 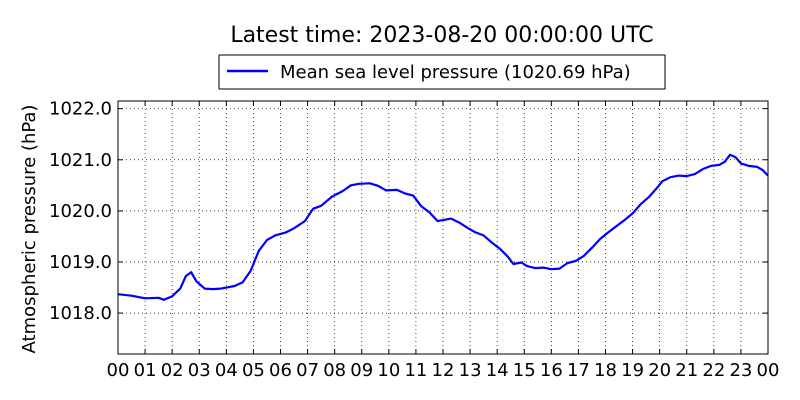 What do you see at coordinates (470, 370) in the screenshot?
I see `x-tick-label: 13` at bounding box center [470, 370].